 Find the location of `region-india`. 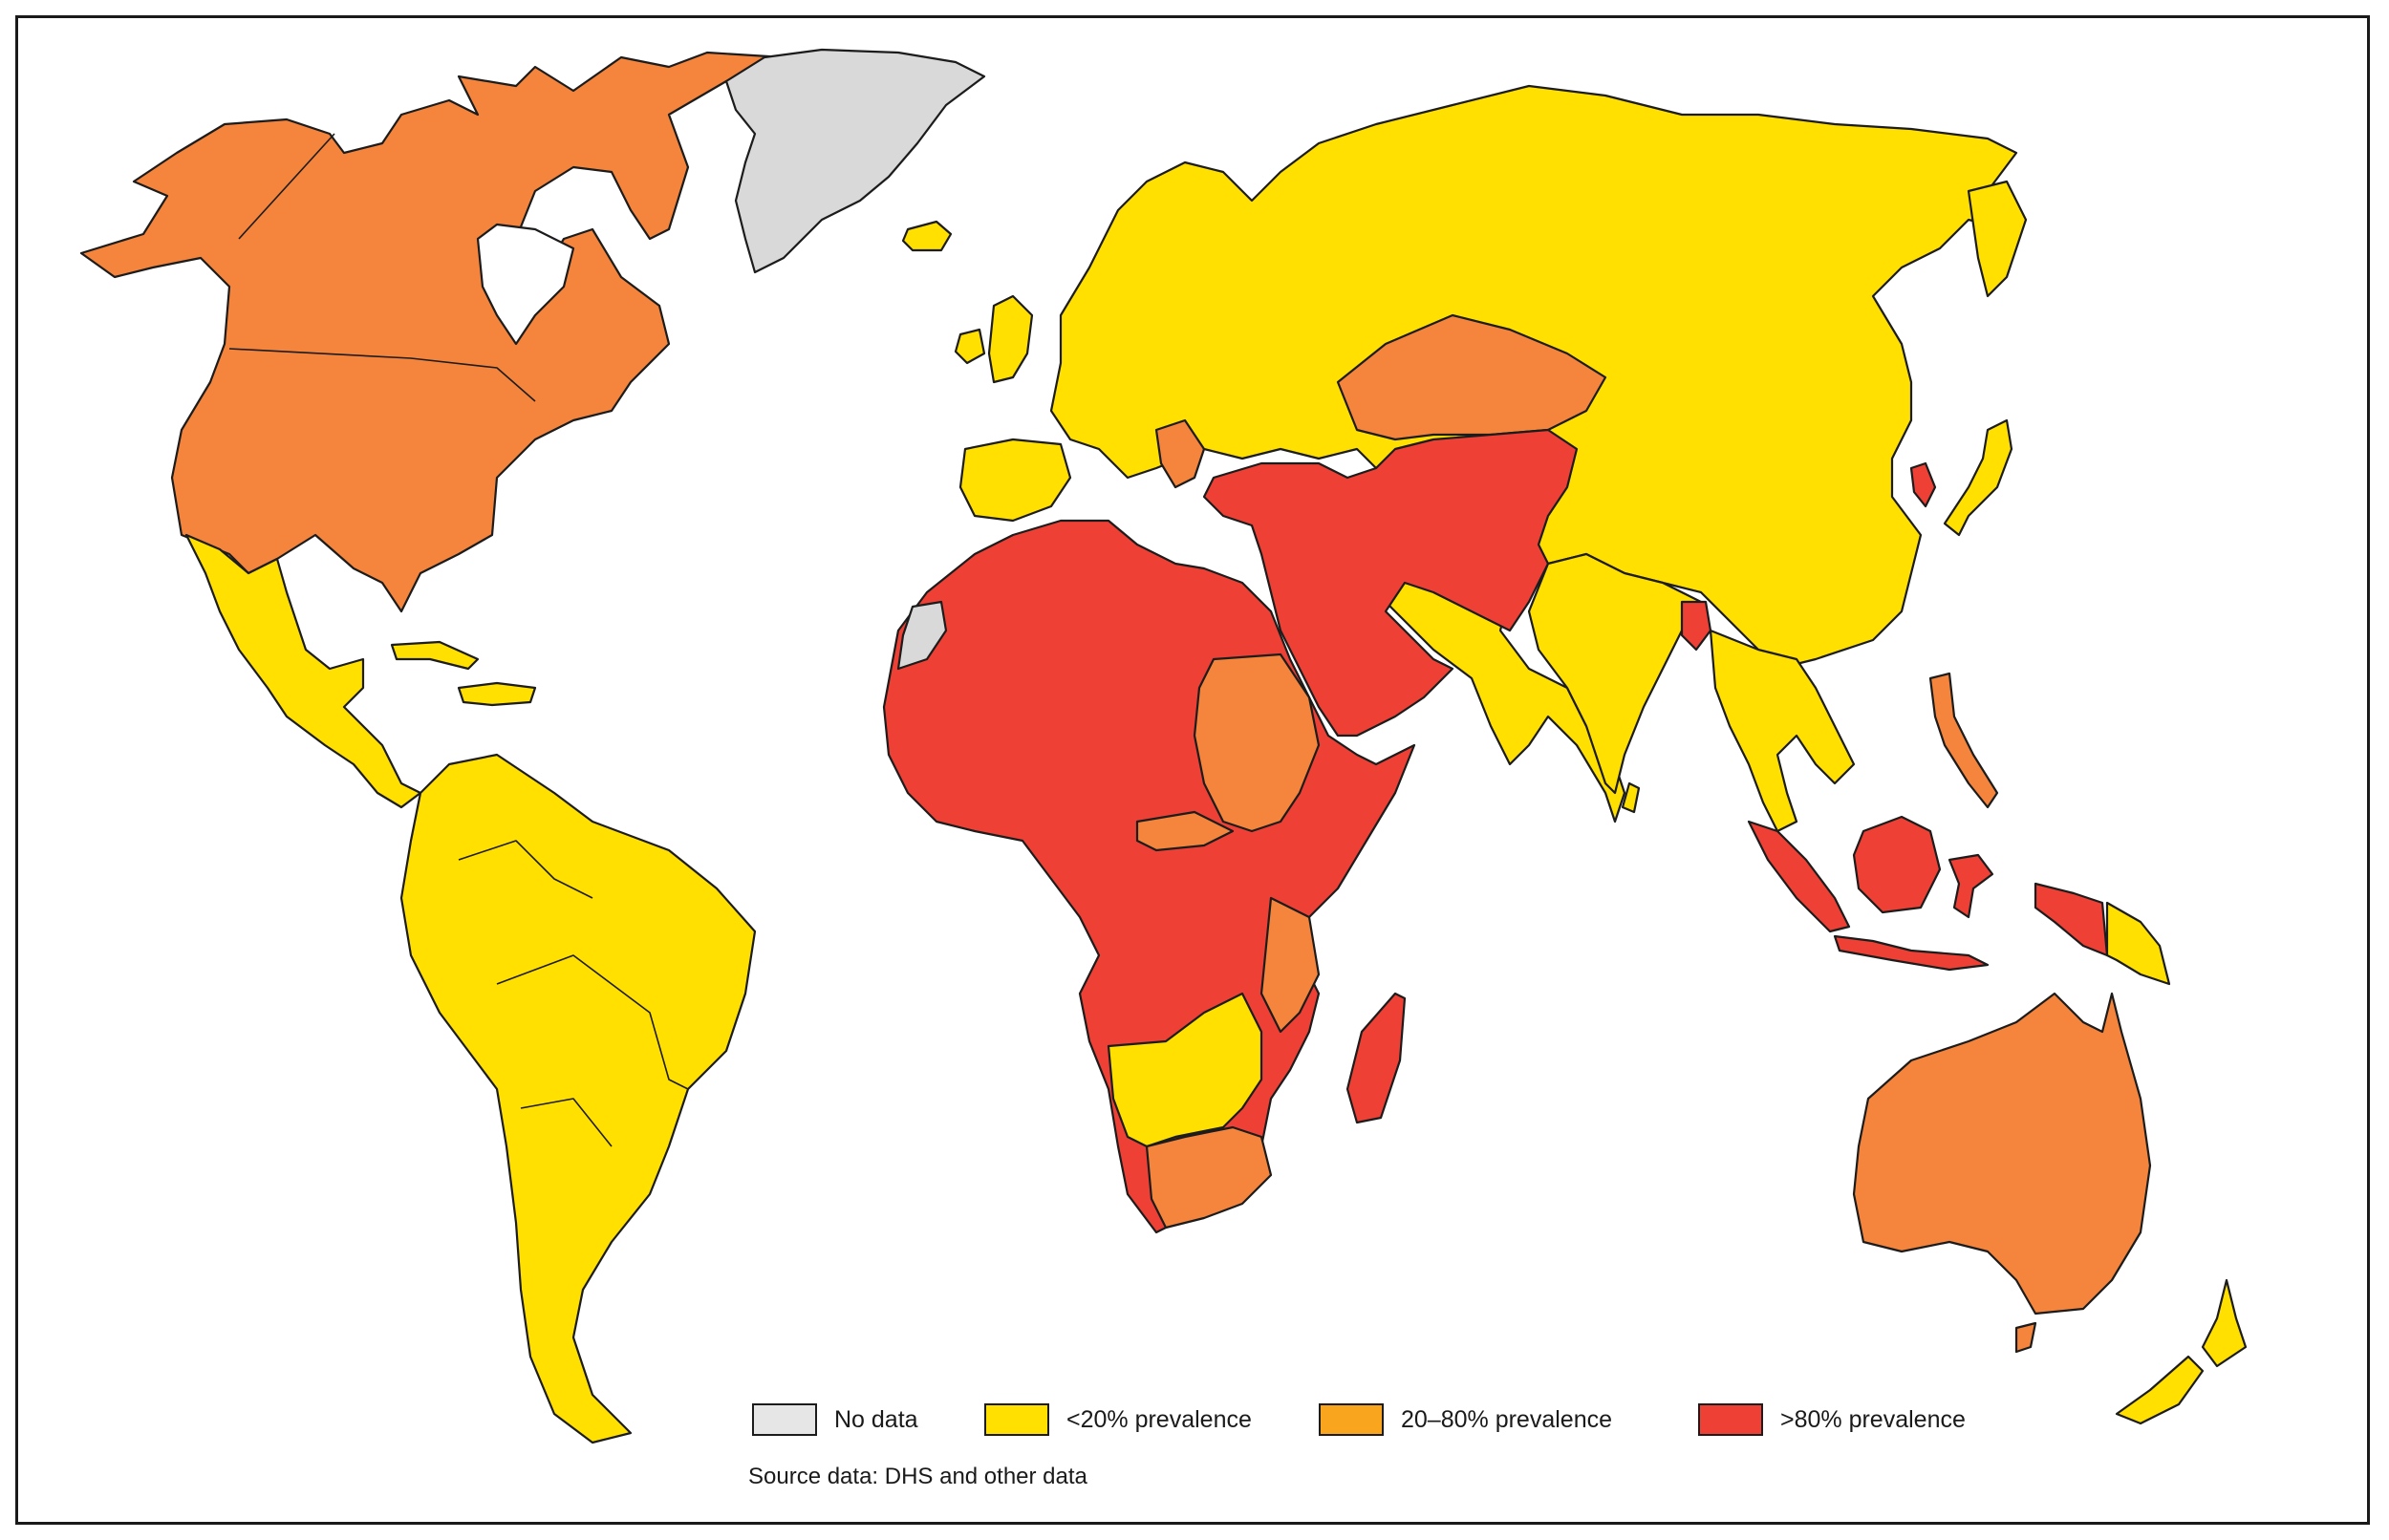

region-india is located at coordinates (1615, 673).